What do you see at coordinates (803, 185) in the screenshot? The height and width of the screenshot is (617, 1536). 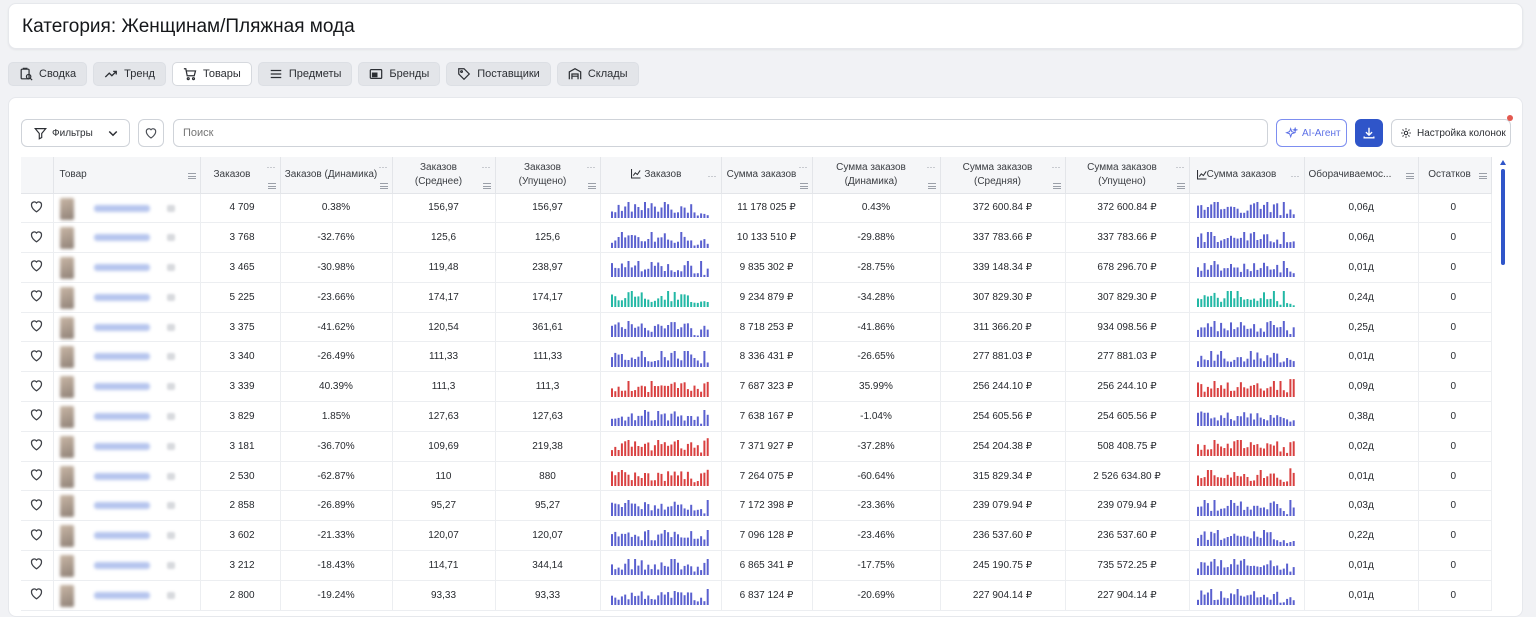 I see `sort-icon` at bounding box center [803, 185].